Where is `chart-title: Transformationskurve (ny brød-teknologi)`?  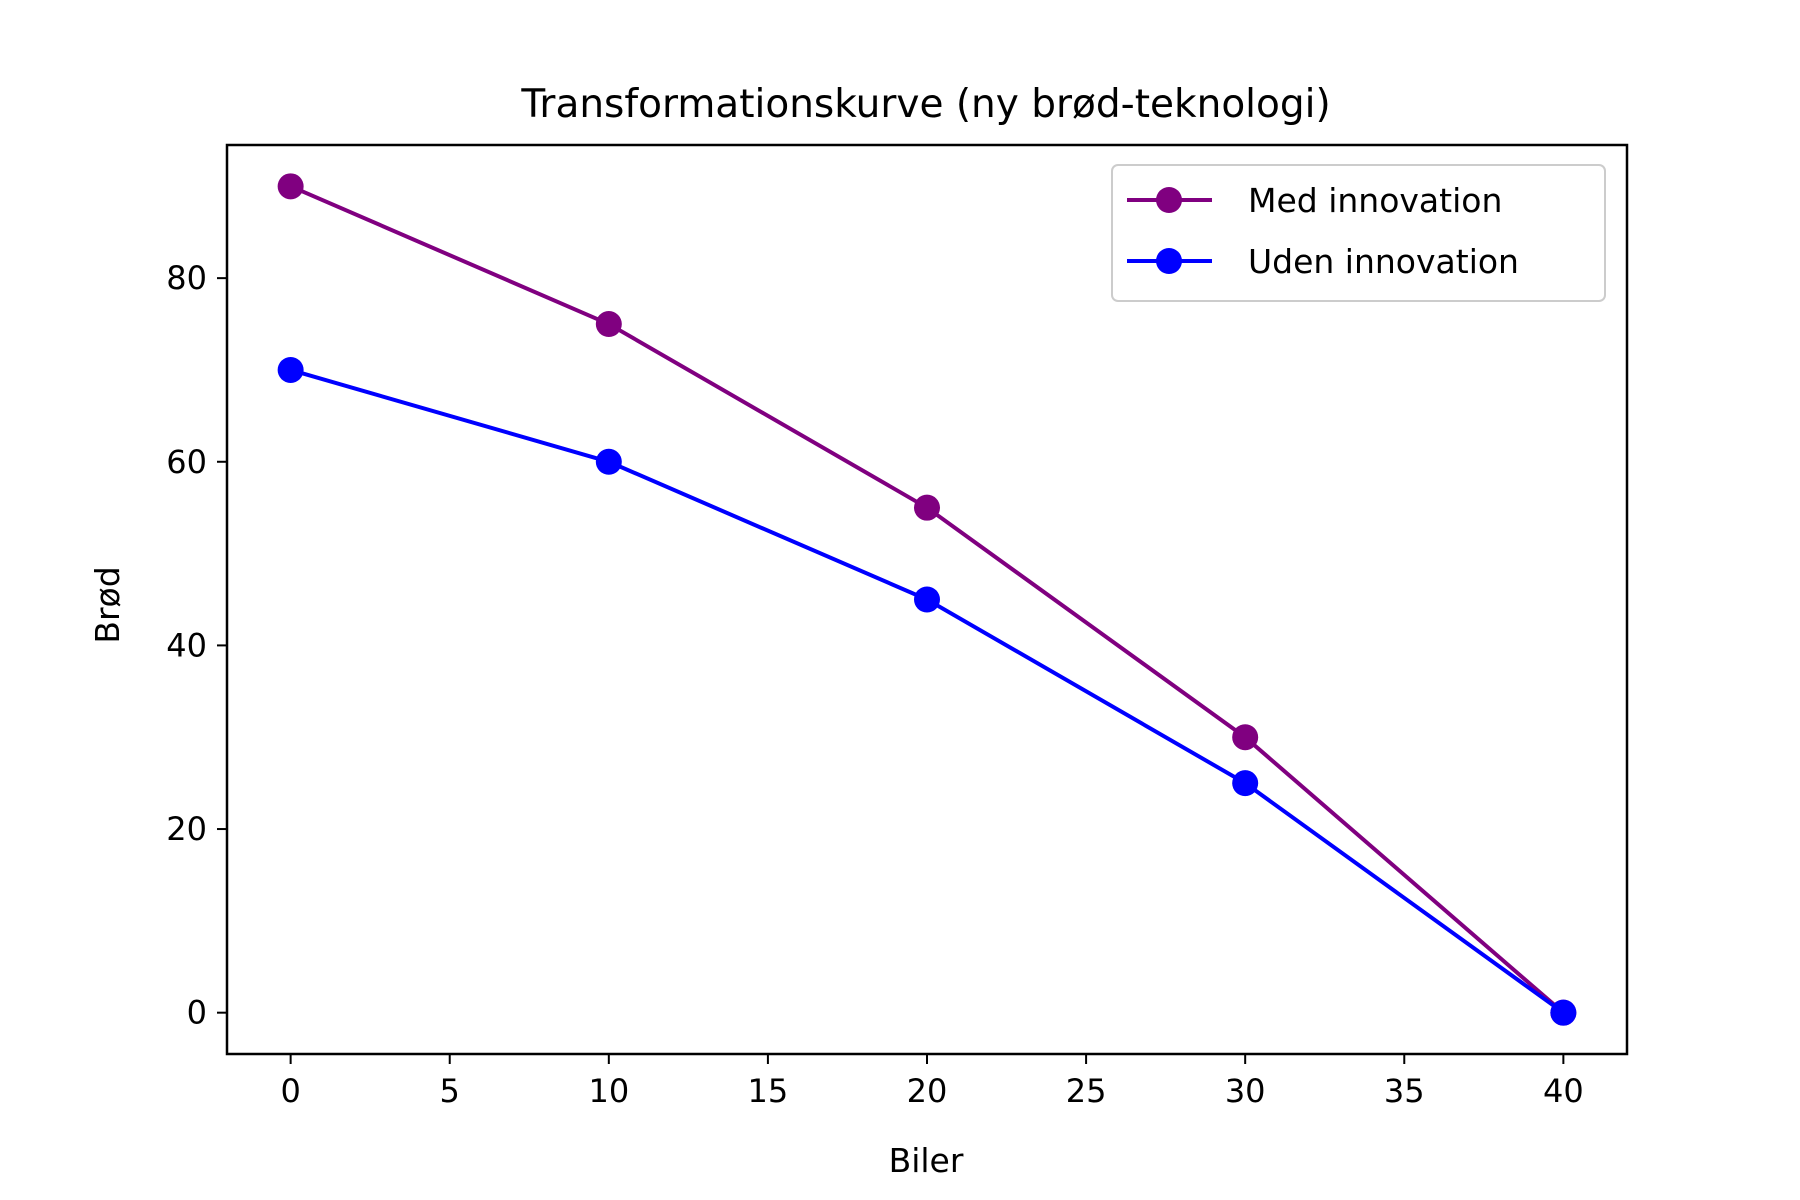
chart-title: Transformationskurve (ny brød-teknologi) is located at coordinates (925, 104).